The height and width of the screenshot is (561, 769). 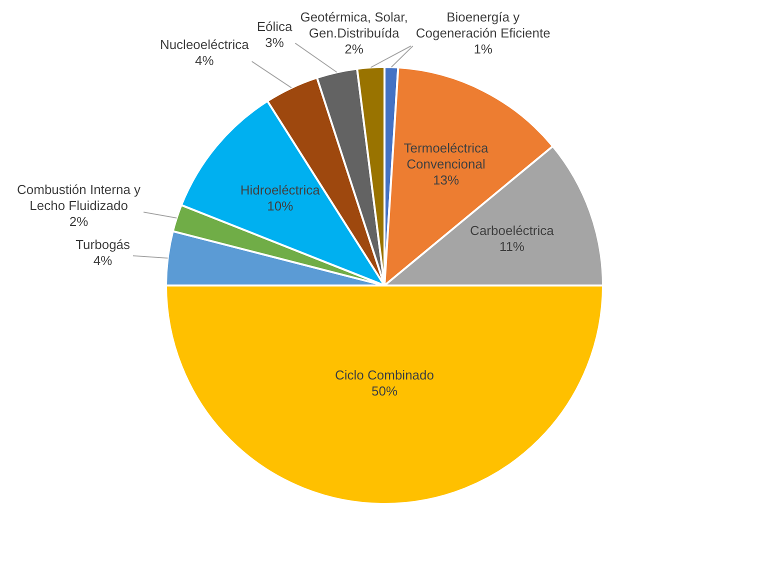 I want to click on slice-label: Eólica, so click(x=274, y=26).